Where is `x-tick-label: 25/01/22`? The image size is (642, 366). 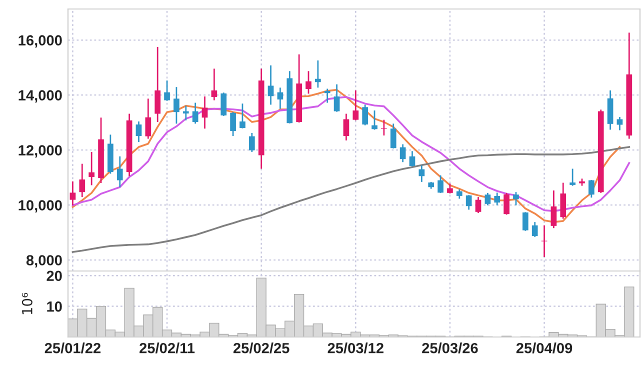
x-tick-label: 25/01/22 is located at coordinates (72, 348).